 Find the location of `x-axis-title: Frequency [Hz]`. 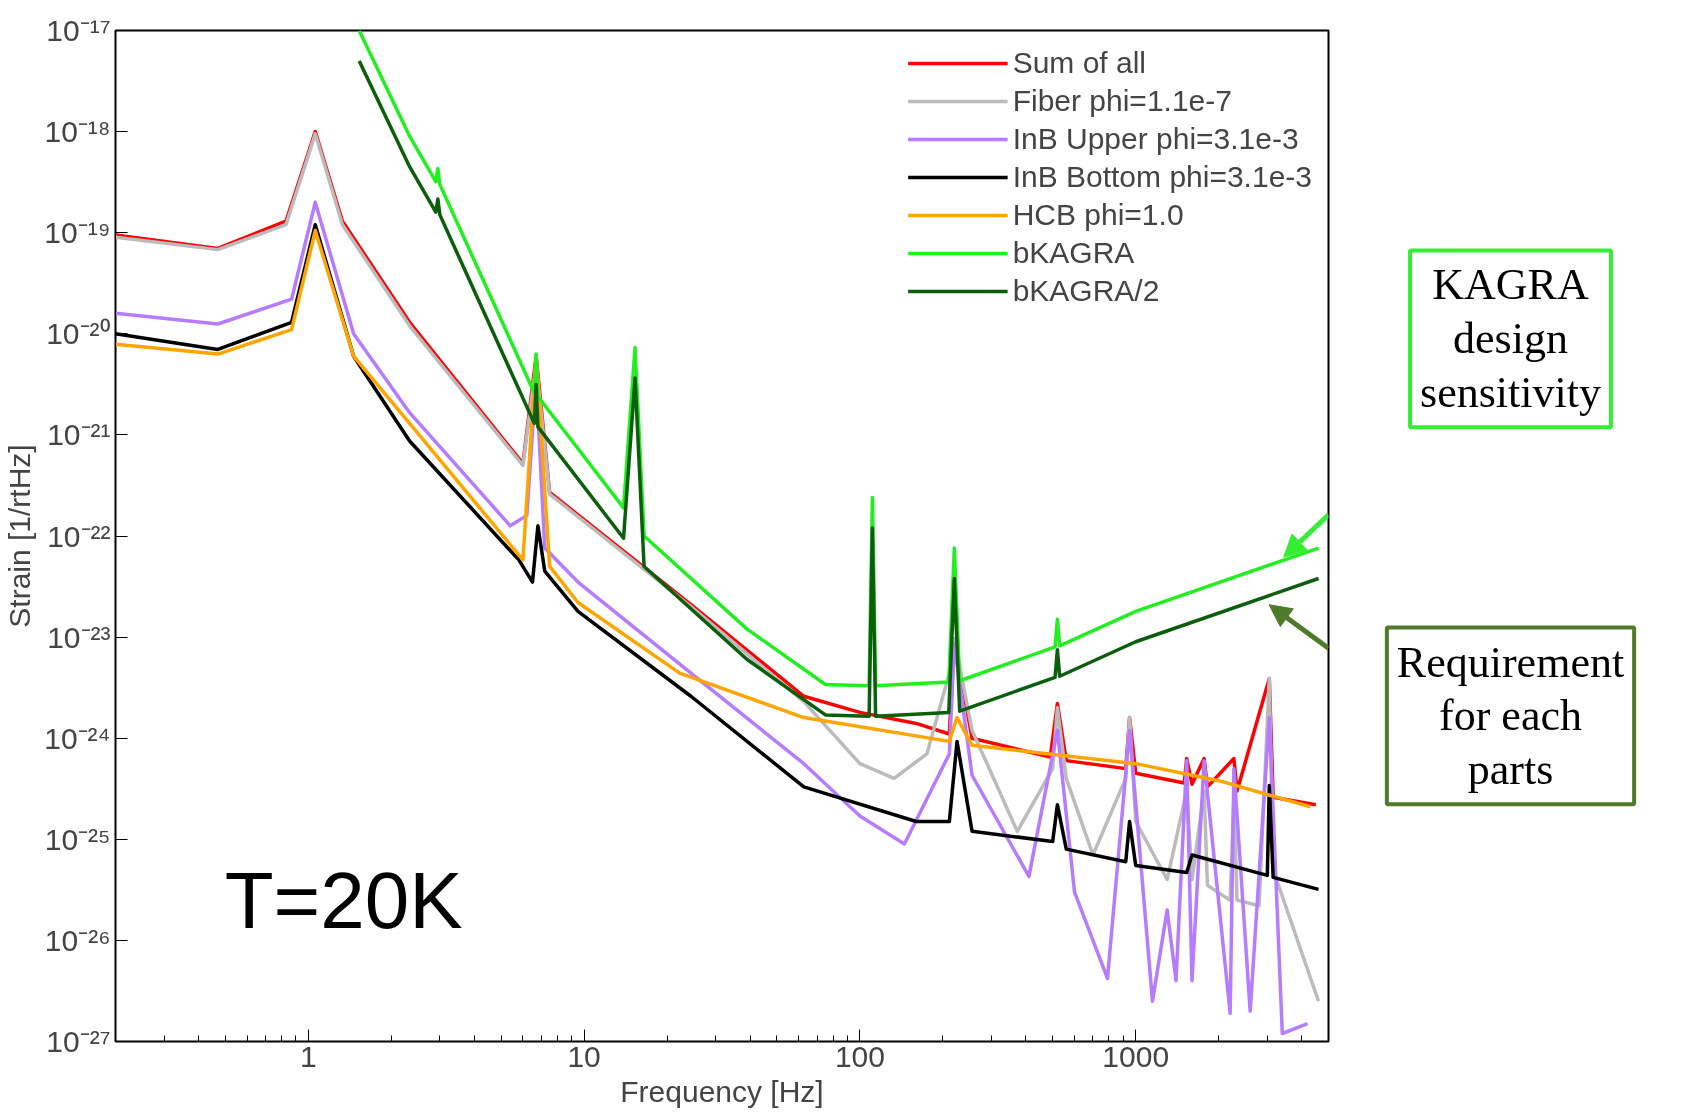

x-axis-title: Frequency [Hz] is located at coordinates (722, 1091).